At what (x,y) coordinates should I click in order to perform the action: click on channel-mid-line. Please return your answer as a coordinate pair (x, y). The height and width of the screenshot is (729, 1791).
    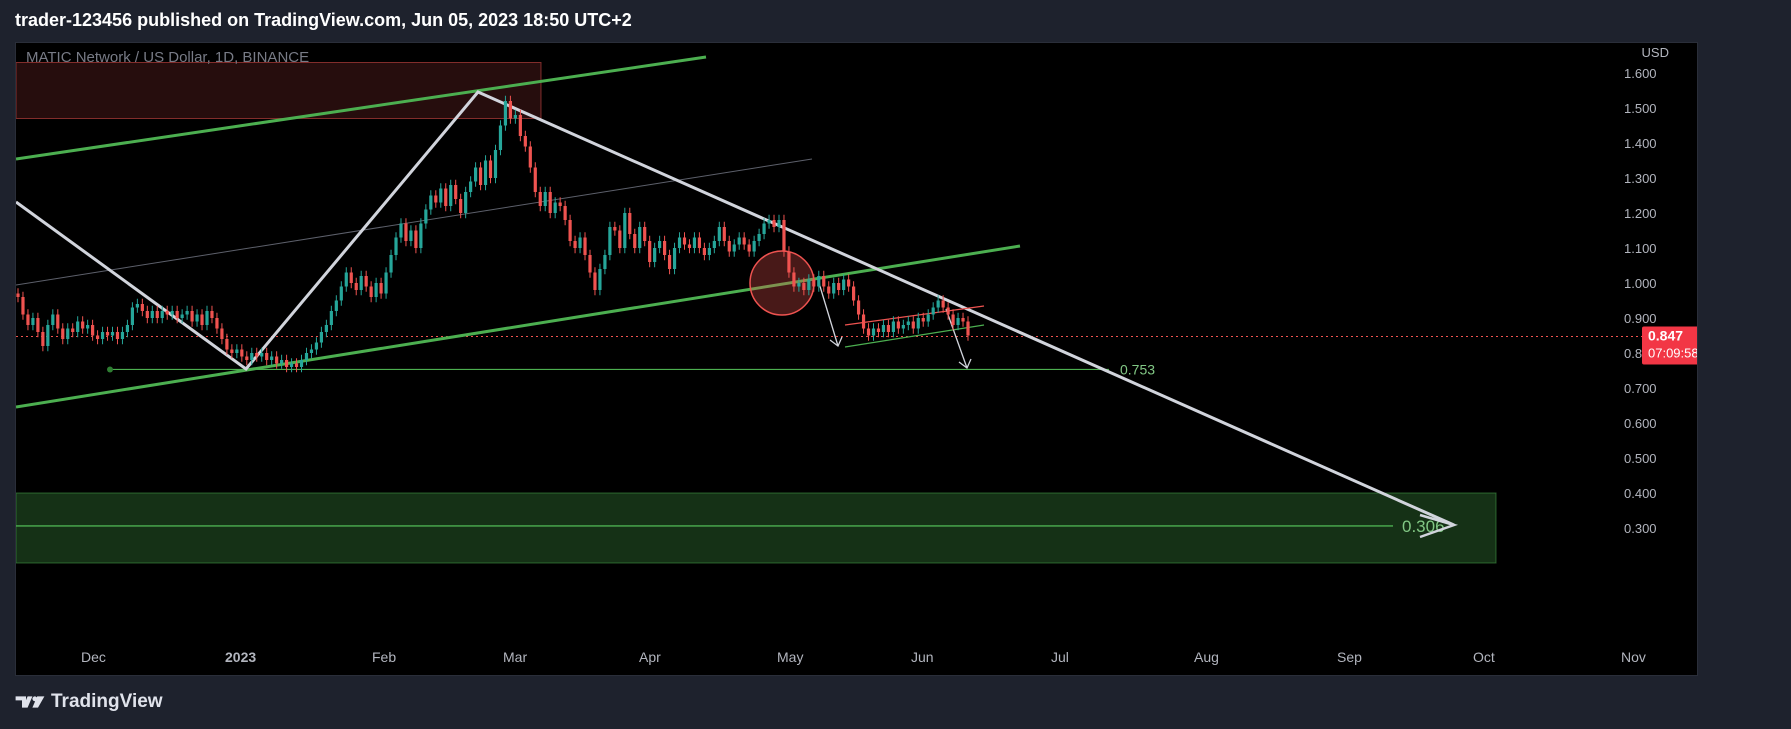
    Looking at the image, I should click on (414, 222).